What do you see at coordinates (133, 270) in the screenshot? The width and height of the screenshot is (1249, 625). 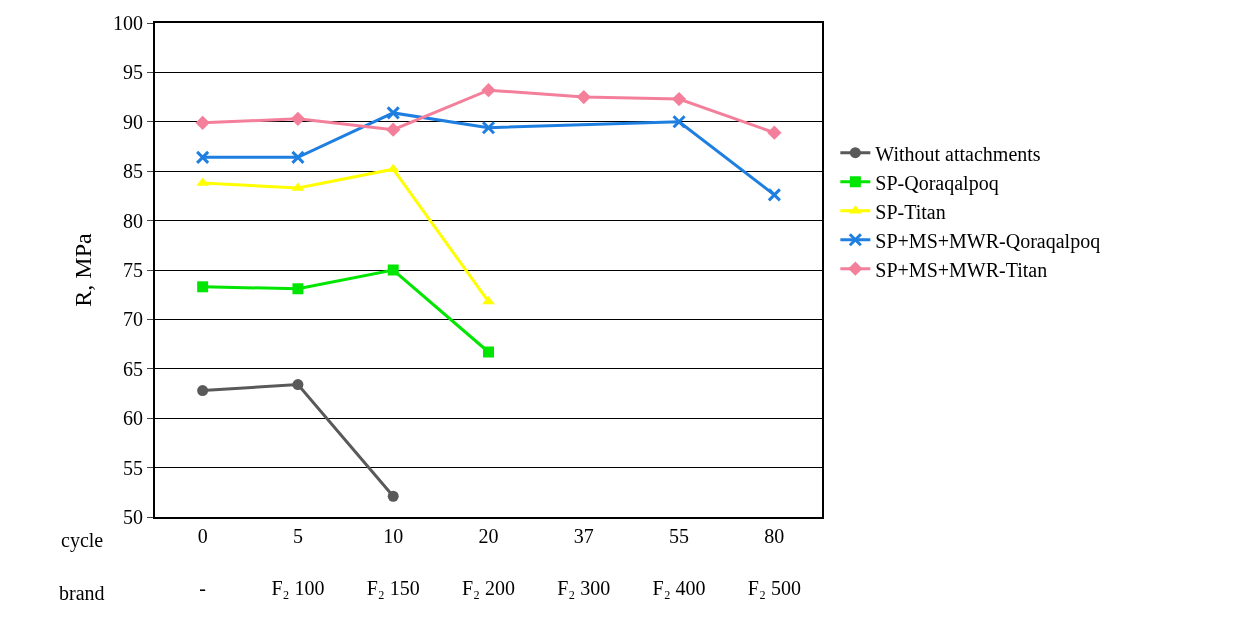 I see `y-tick-label: 75` at bounding box center [133, 270].